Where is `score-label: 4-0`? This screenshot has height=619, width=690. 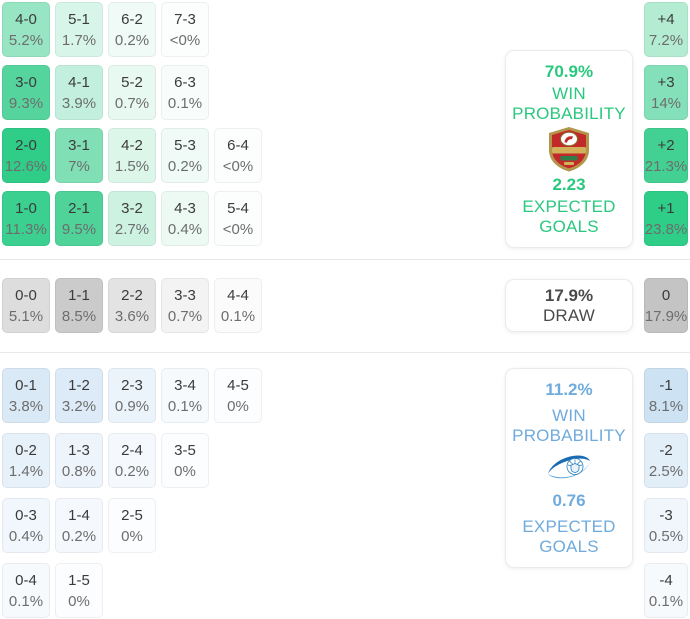
score-label: 4-0 is located at coordinates (26, 19).